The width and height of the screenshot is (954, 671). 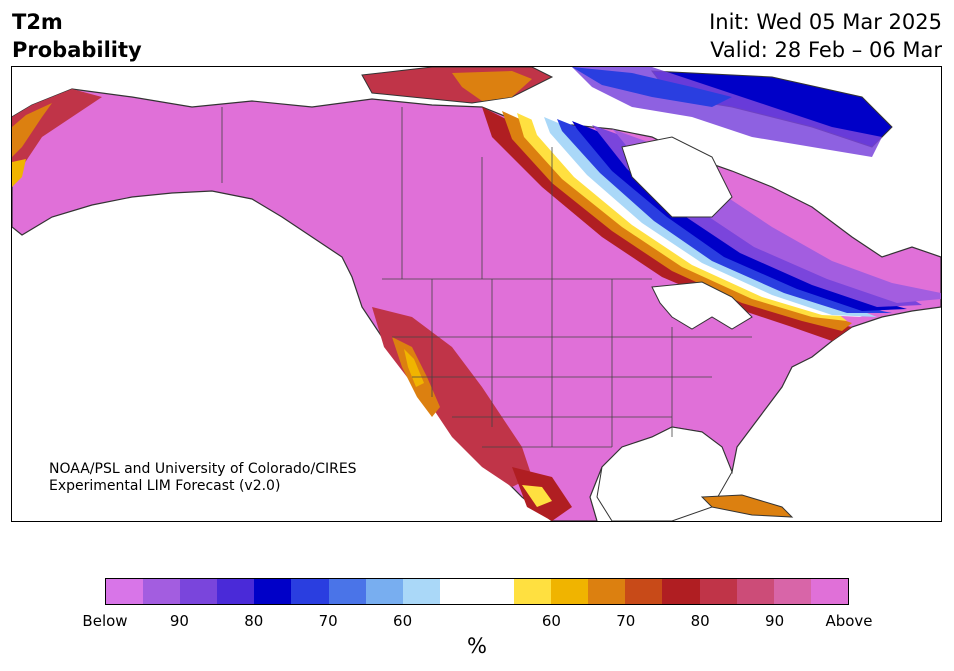 What do you see at coordinates (747, 506) in the screenshot?
I see `cuba` at bounding box center [747, 506].